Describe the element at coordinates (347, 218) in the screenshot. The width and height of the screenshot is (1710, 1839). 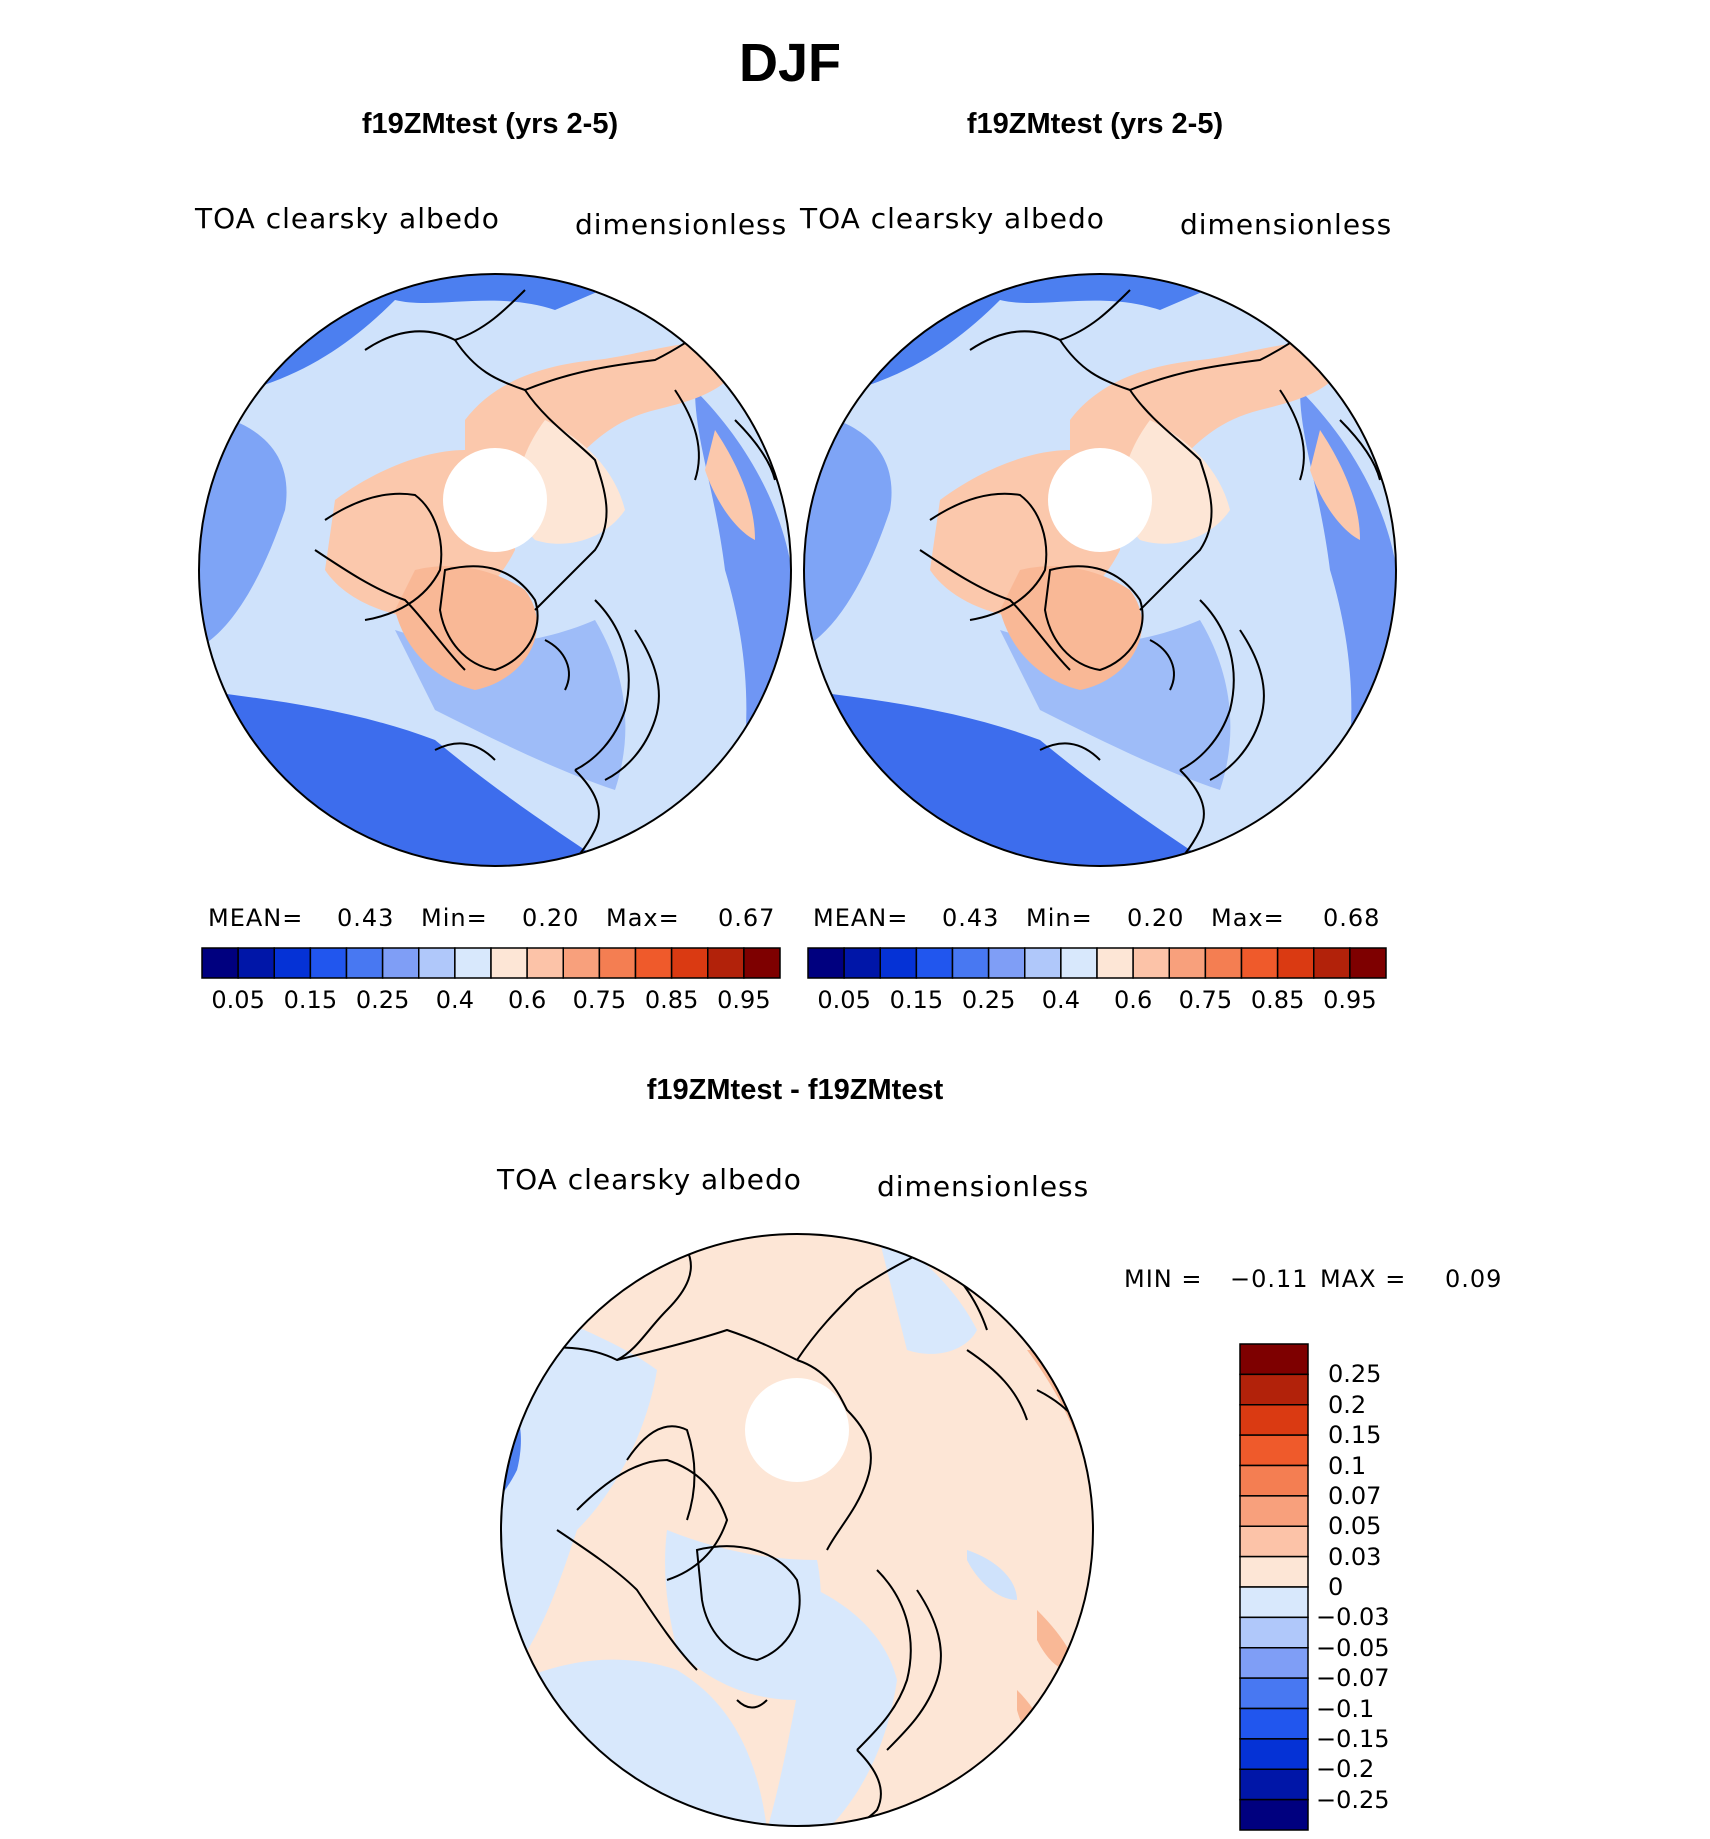
I see `left-variable-label: TOA clearsky albedo` at that location.